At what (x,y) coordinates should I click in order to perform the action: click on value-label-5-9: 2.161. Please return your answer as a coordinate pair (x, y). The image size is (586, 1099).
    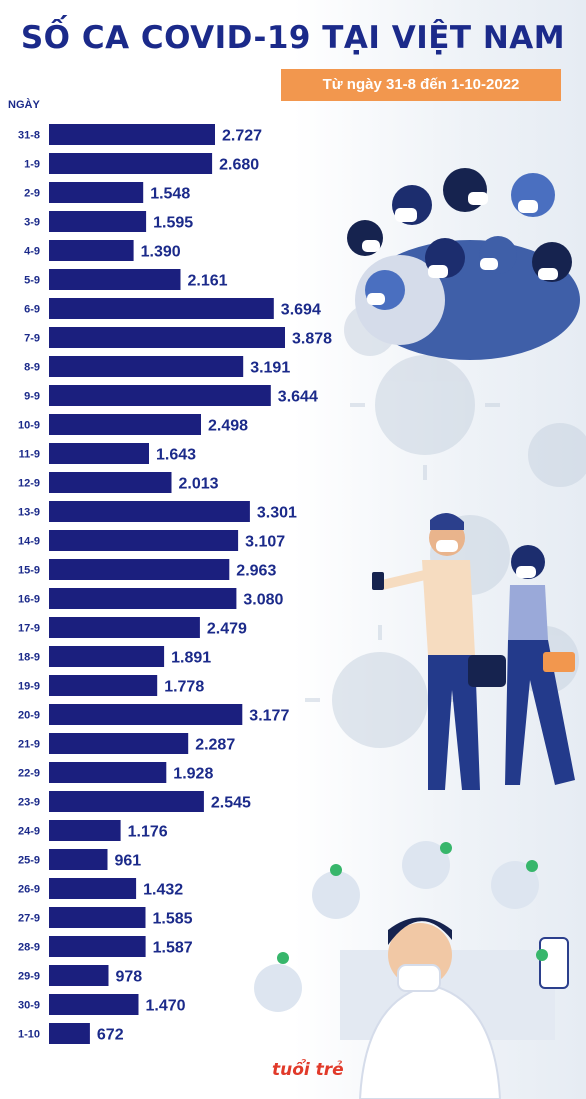
    Looking at the image, I should click on (208, 281).